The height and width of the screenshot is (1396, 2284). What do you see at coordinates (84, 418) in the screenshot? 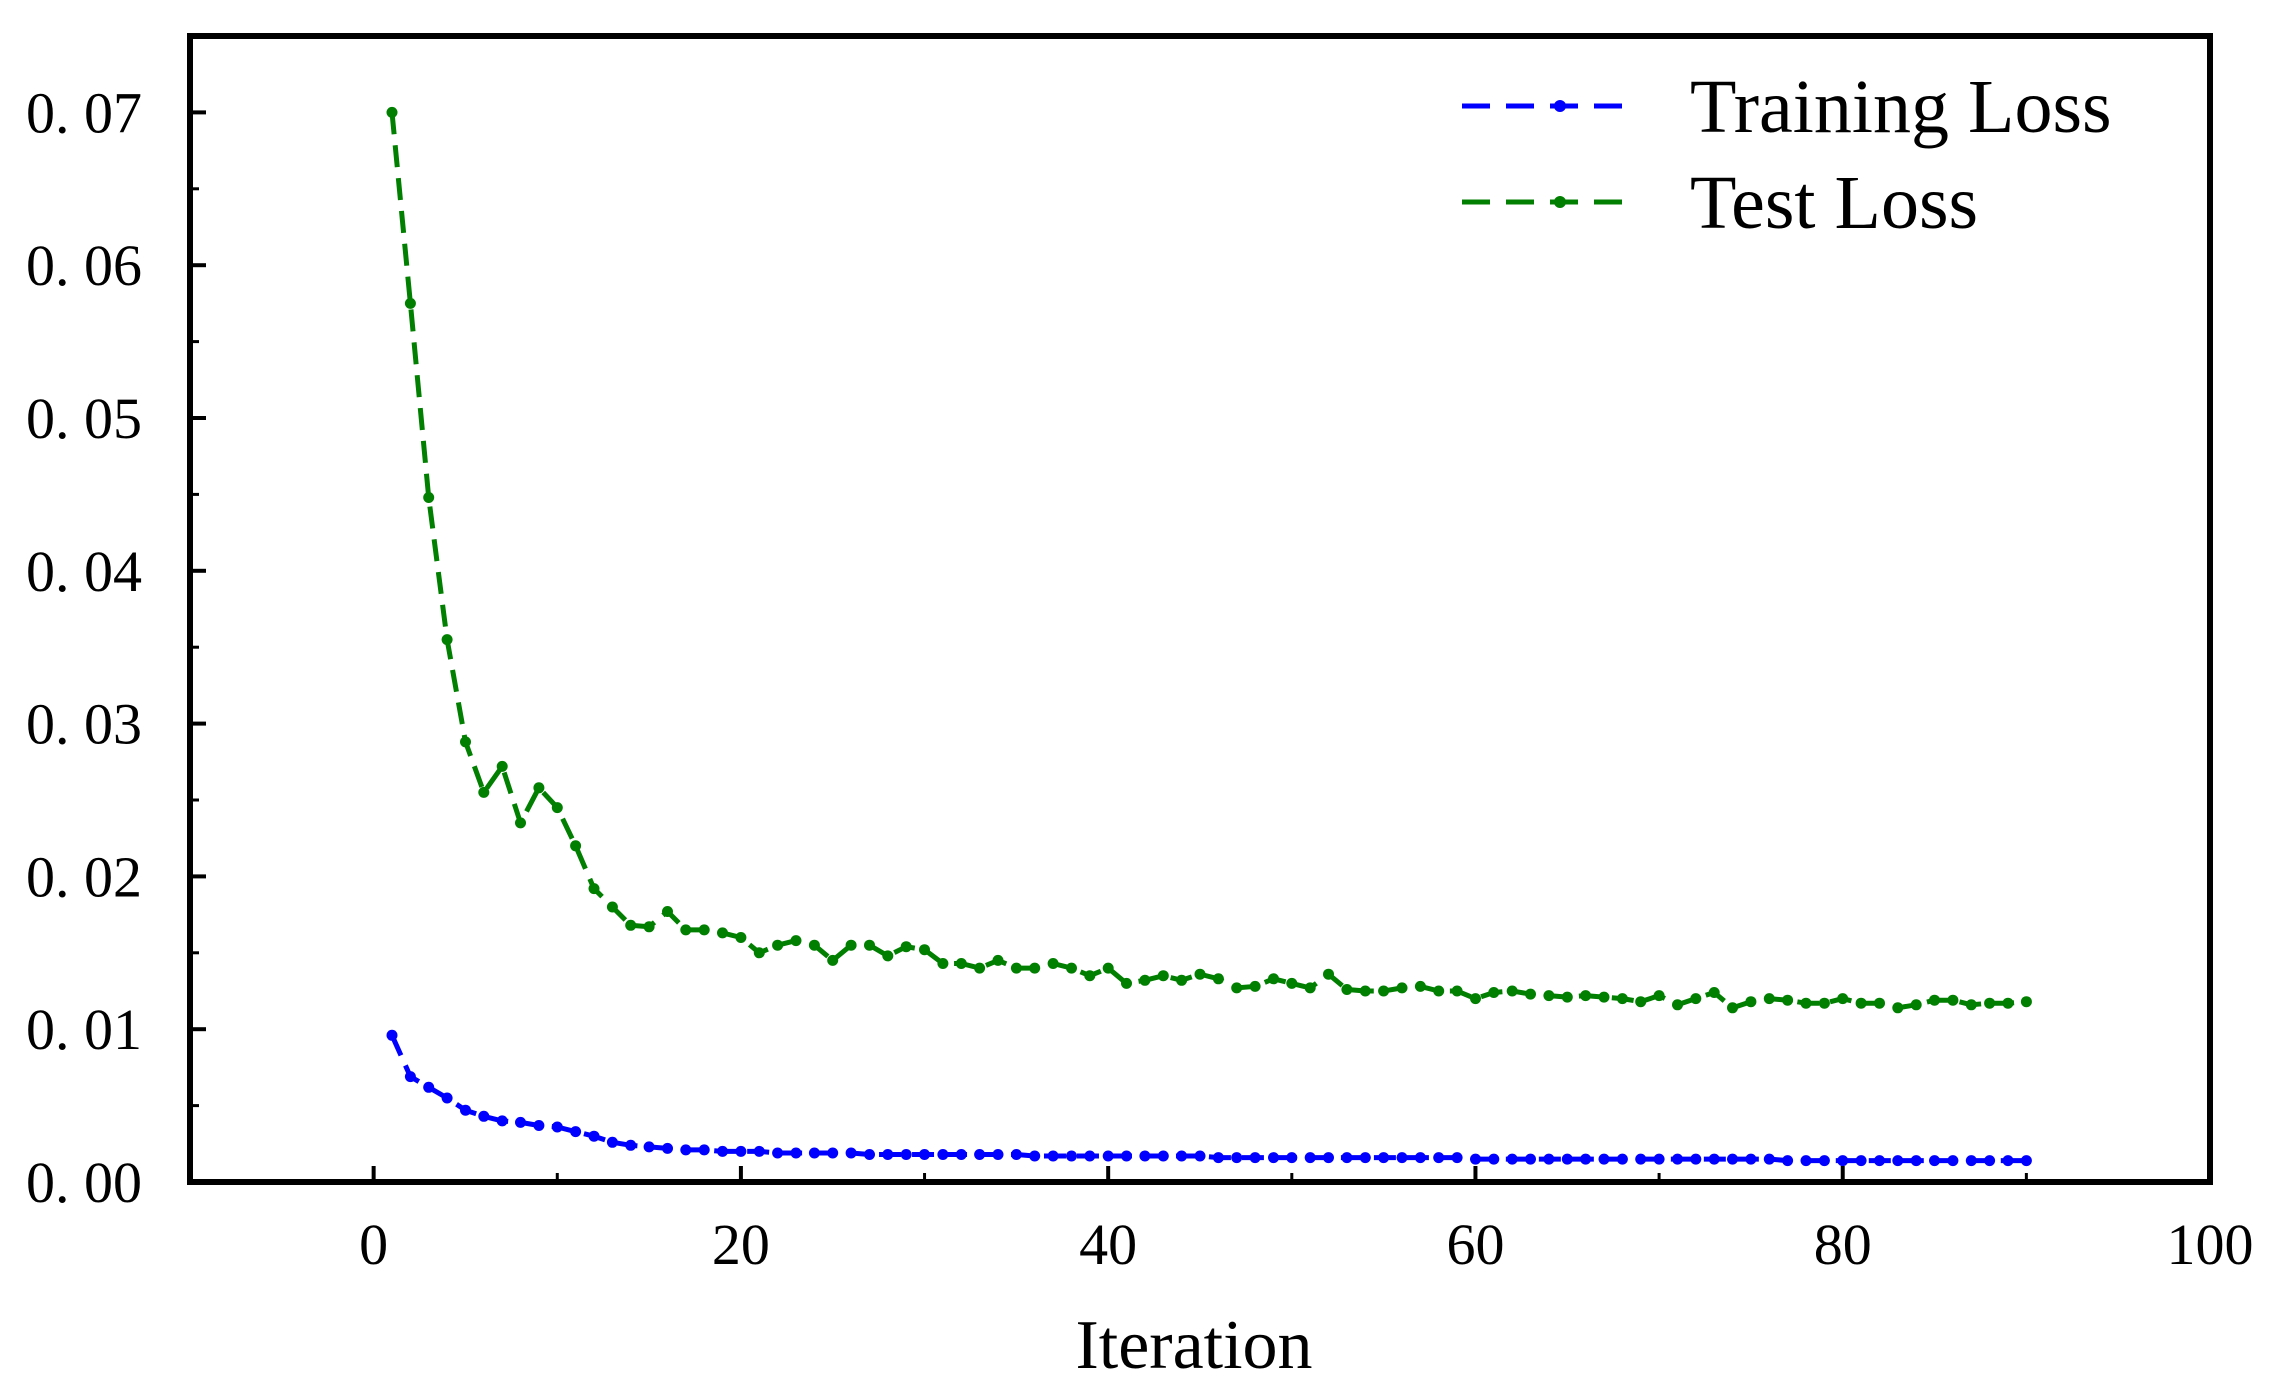
I see `y-tick-label: 0. 05` at bounding box center [84, 418].